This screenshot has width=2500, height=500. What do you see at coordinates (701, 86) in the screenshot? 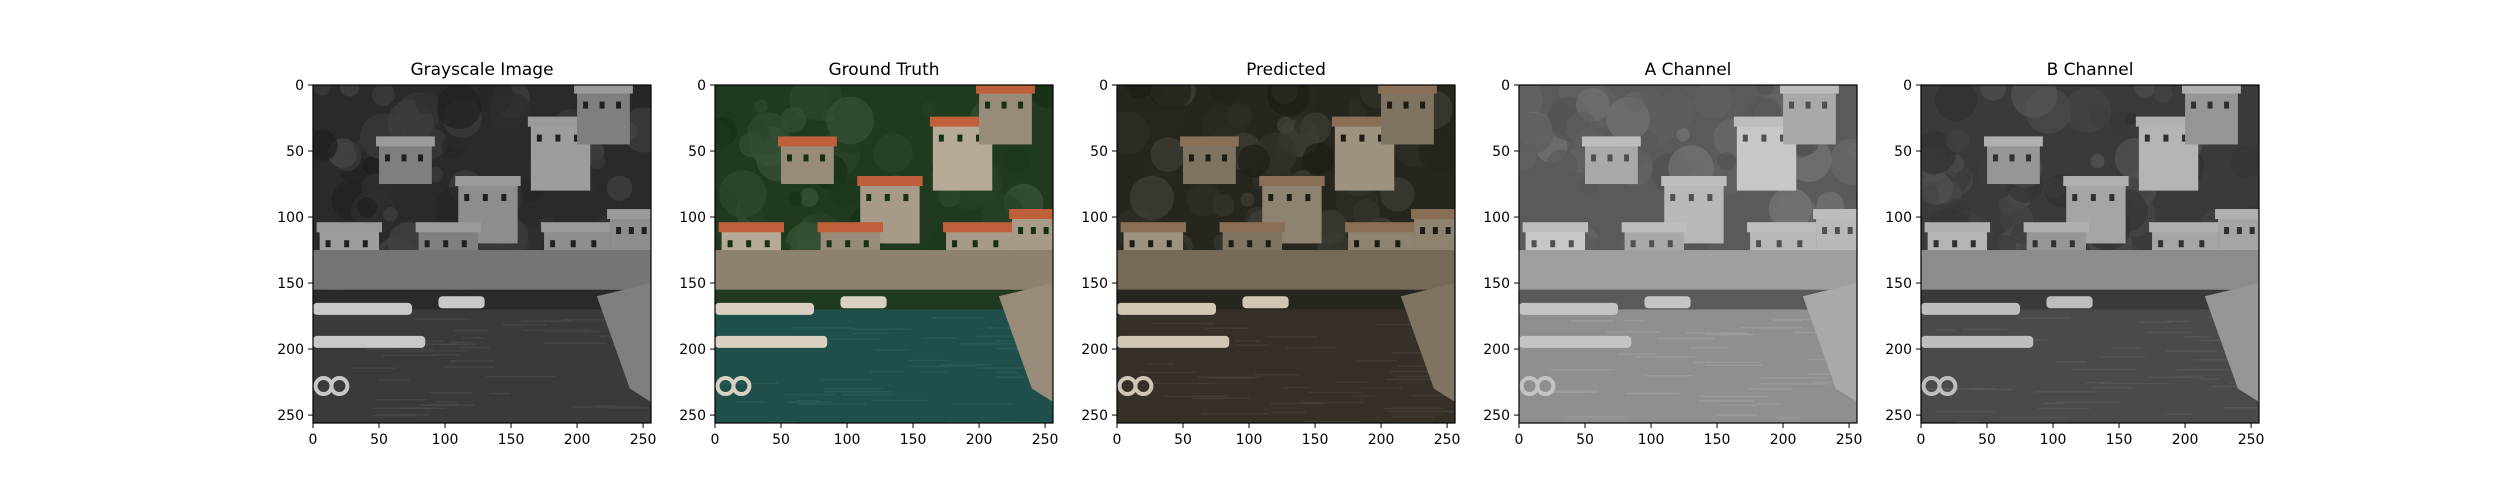
I see `y-tick-label: 0` at bounding box center [701, 86].